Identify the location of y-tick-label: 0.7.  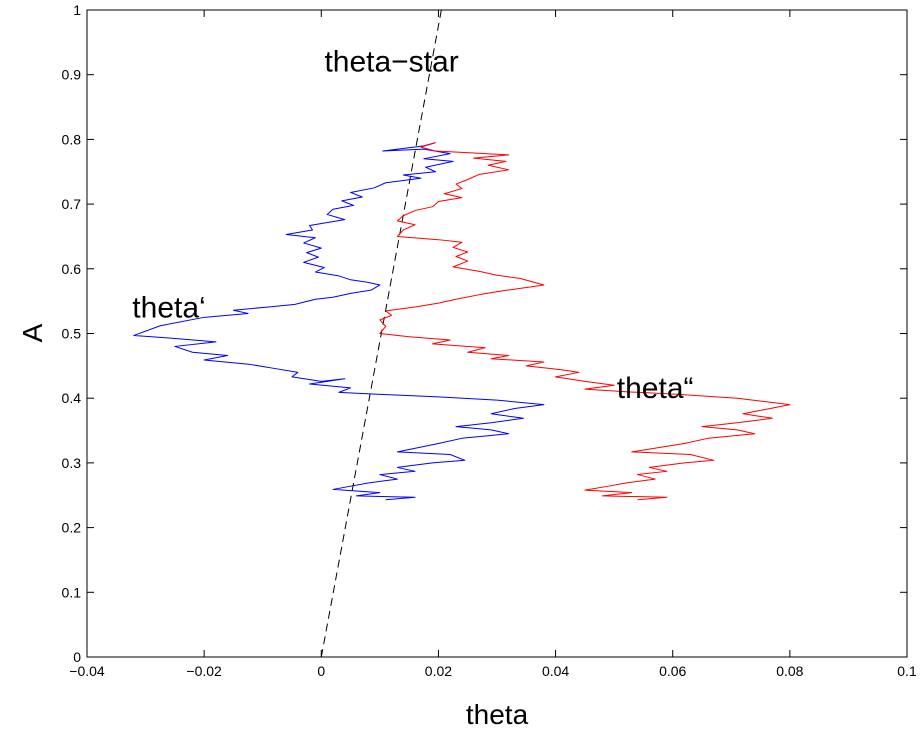
(72, 204).